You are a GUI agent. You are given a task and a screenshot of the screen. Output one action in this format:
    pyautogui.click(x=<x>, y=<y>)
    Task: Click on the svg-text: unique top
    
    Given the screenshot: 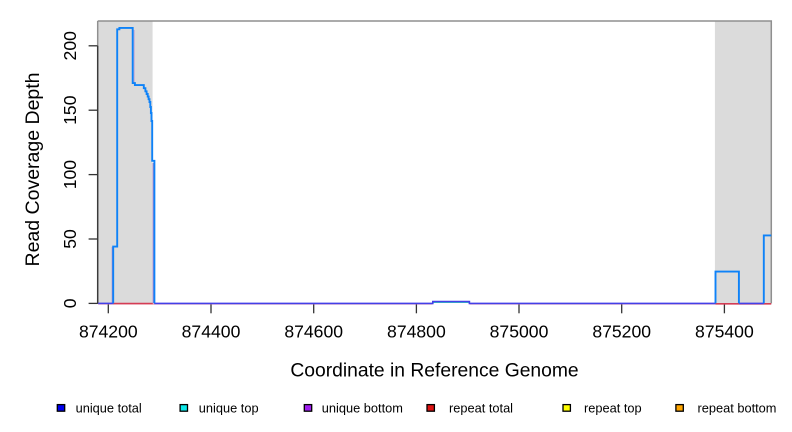 What is the action you would take?
    pyautogui.click(x=229, y=408)
    